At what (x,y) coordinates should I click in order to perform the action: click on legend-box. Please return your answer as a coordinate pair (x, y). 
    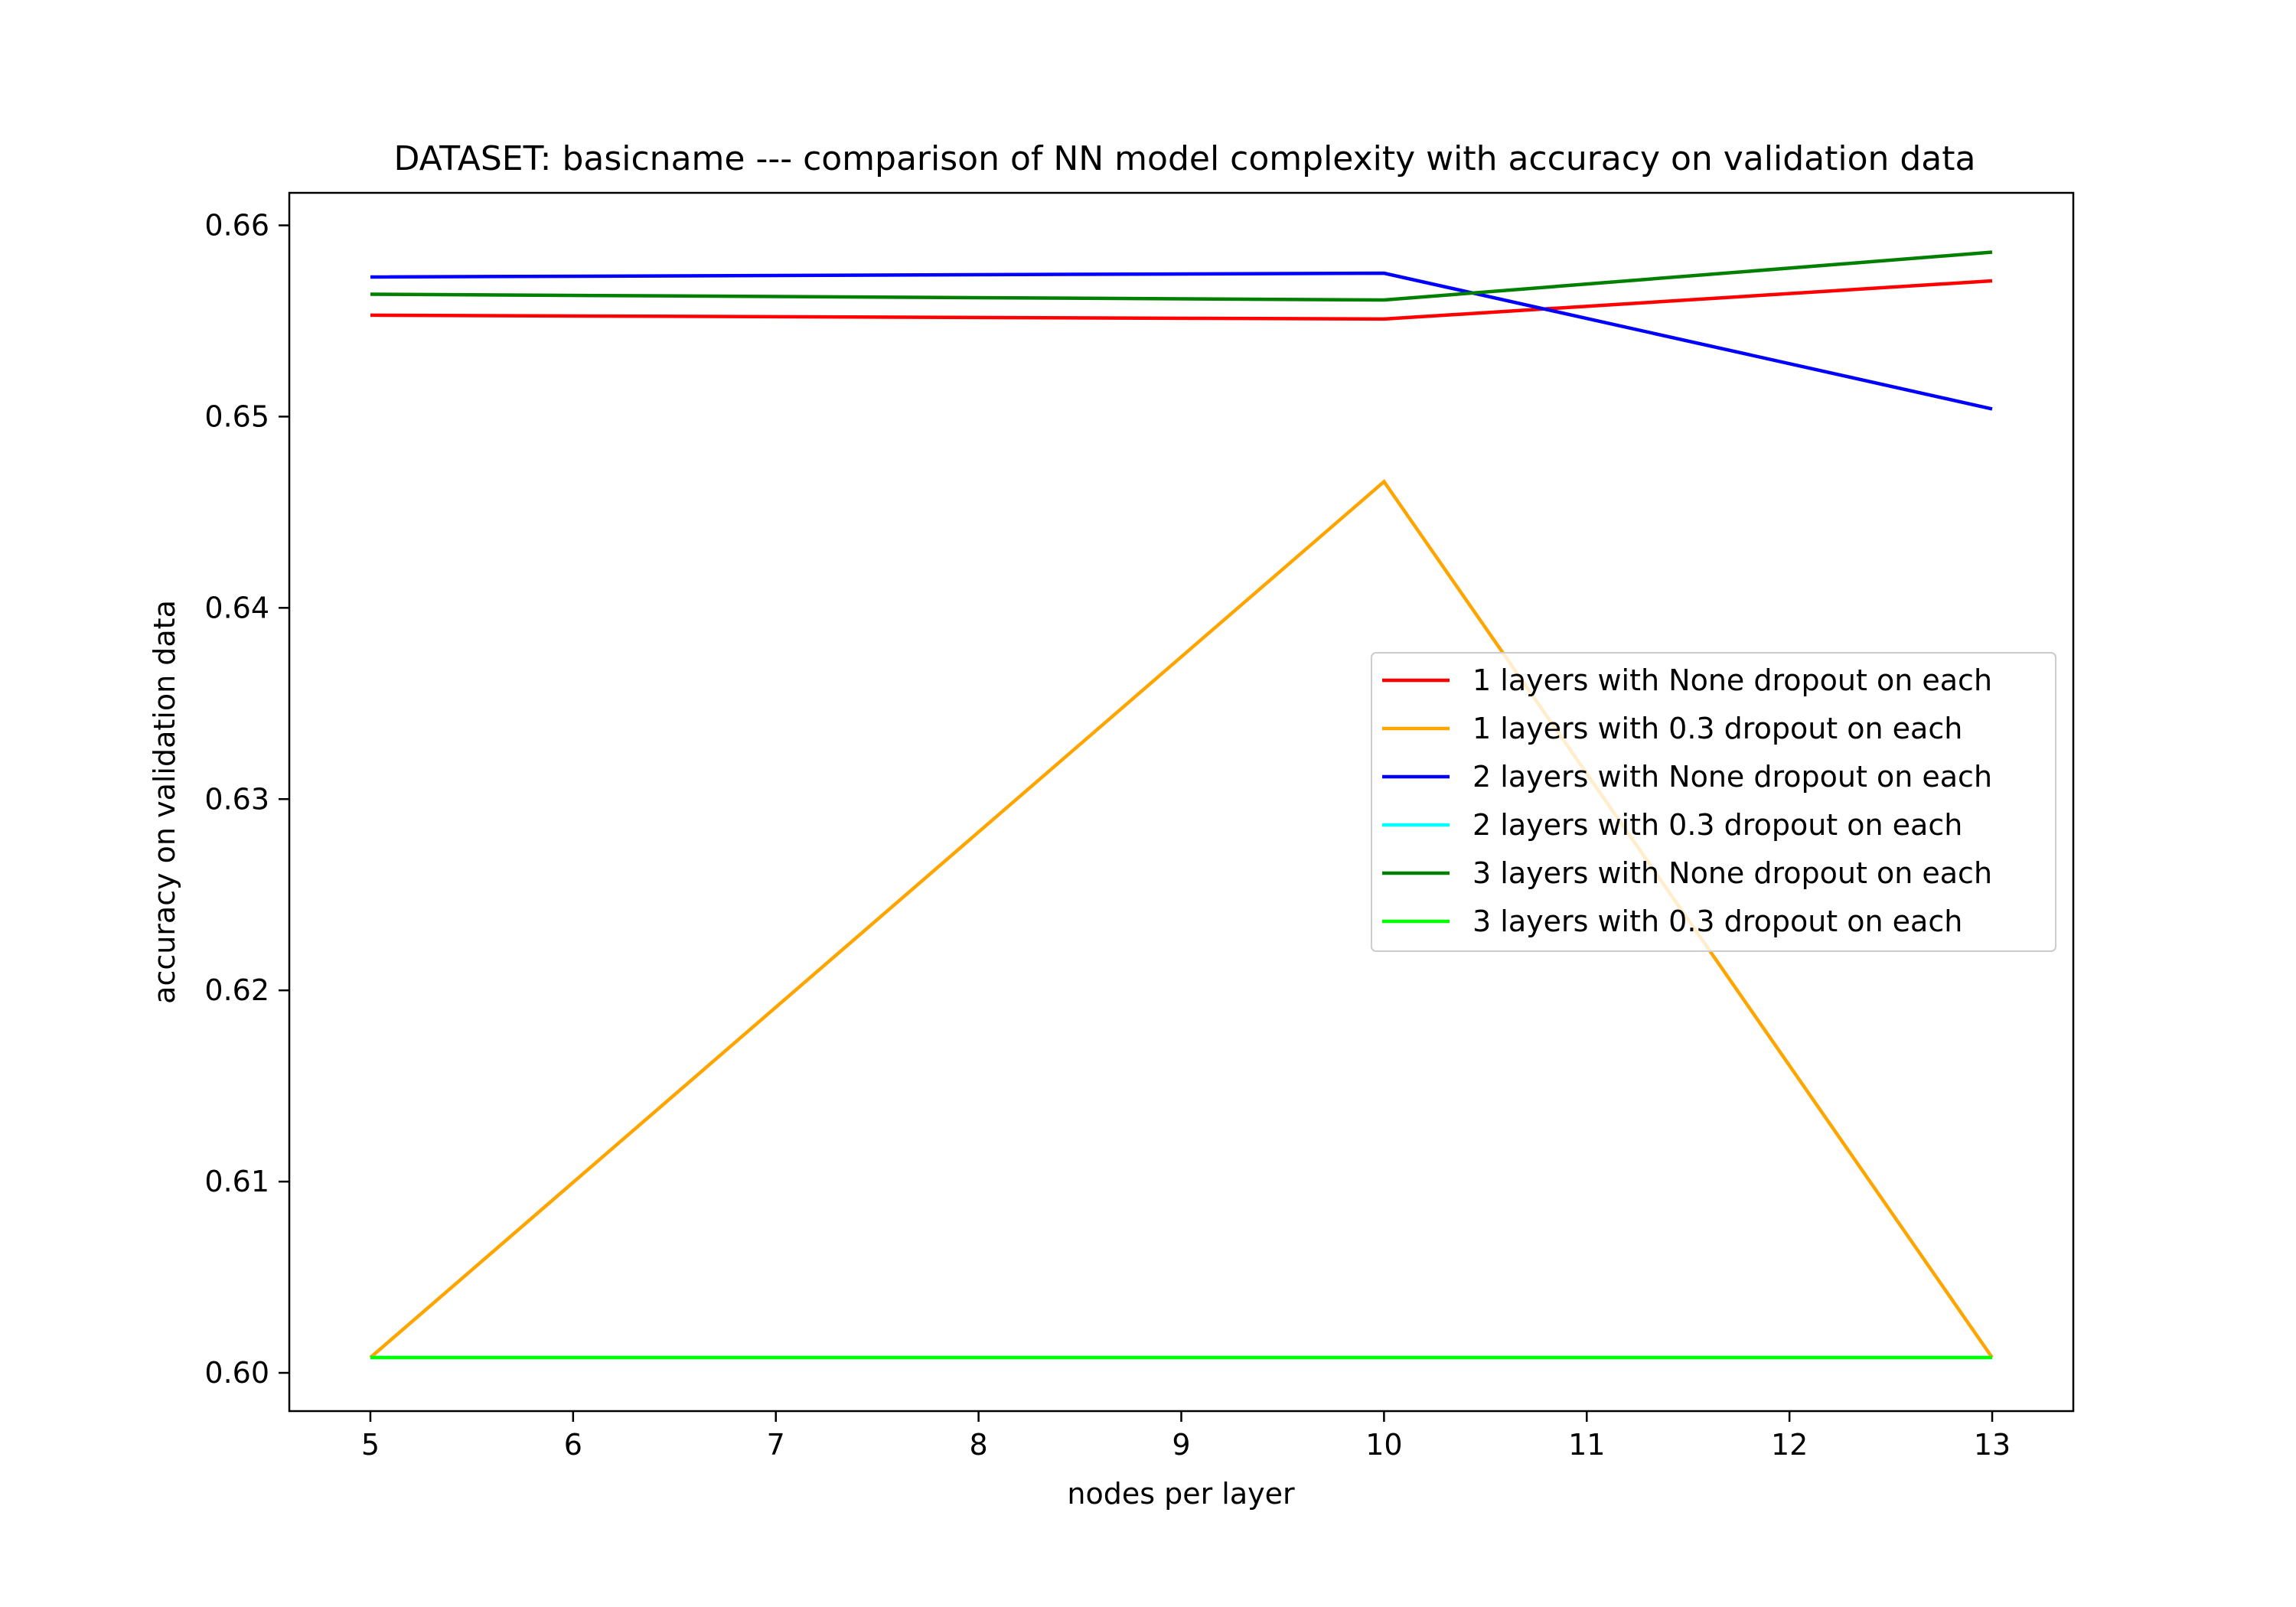
    Looking at the image, I should click on (1713, 802).